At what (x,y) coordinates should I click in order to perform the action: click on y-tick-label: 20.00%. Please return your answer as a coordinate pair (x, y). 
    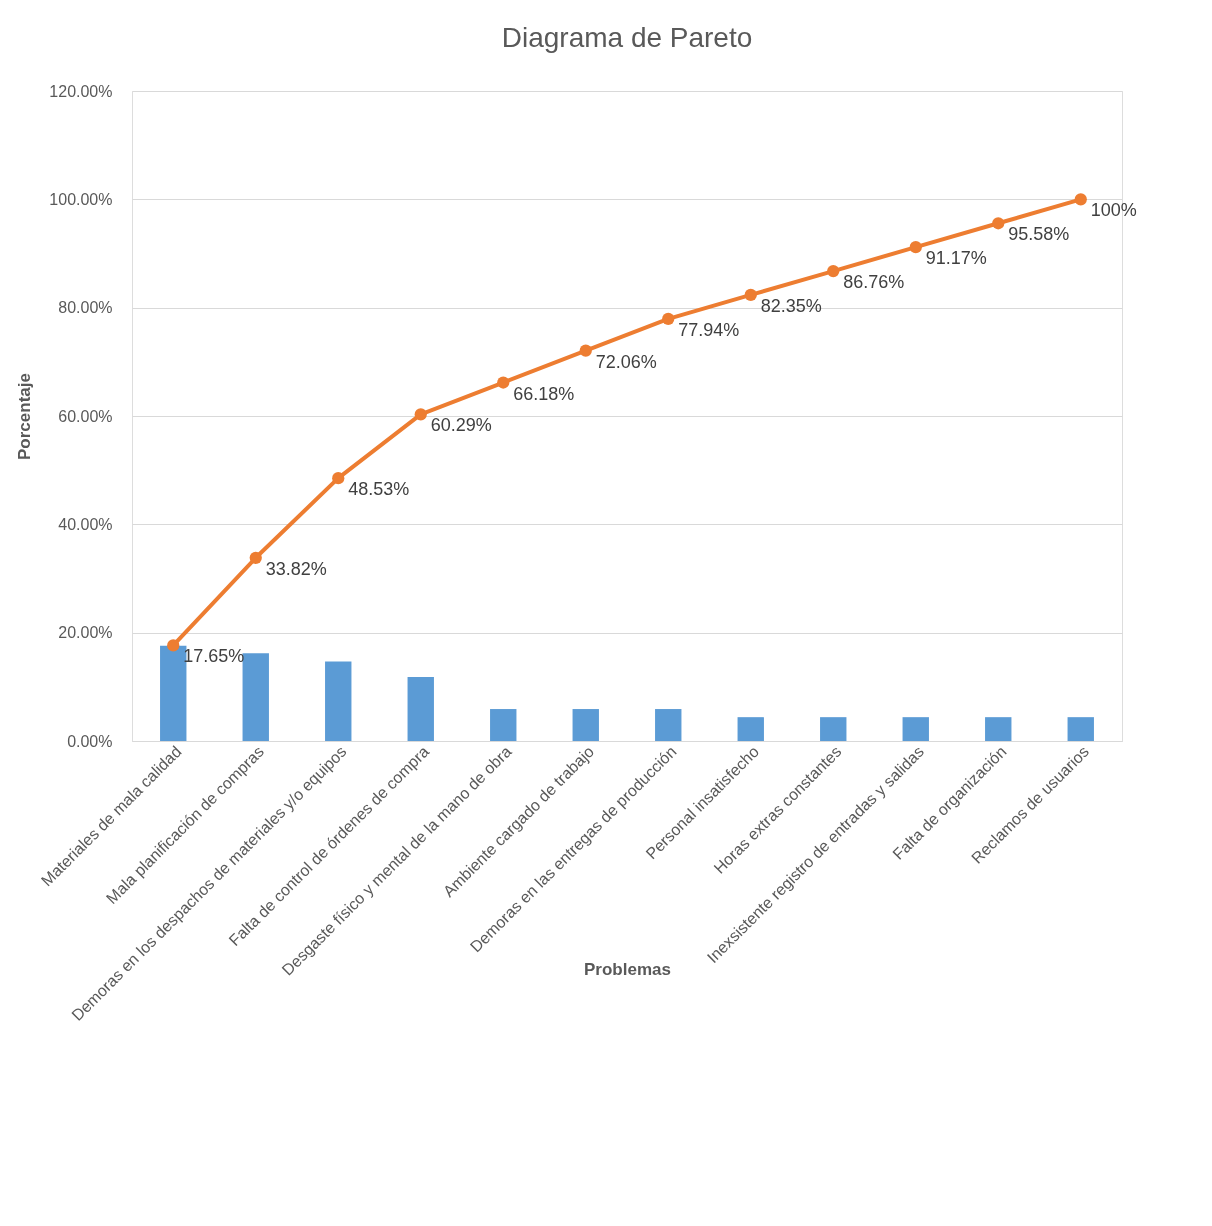
    Looking at the image, I should click on (85, 633).